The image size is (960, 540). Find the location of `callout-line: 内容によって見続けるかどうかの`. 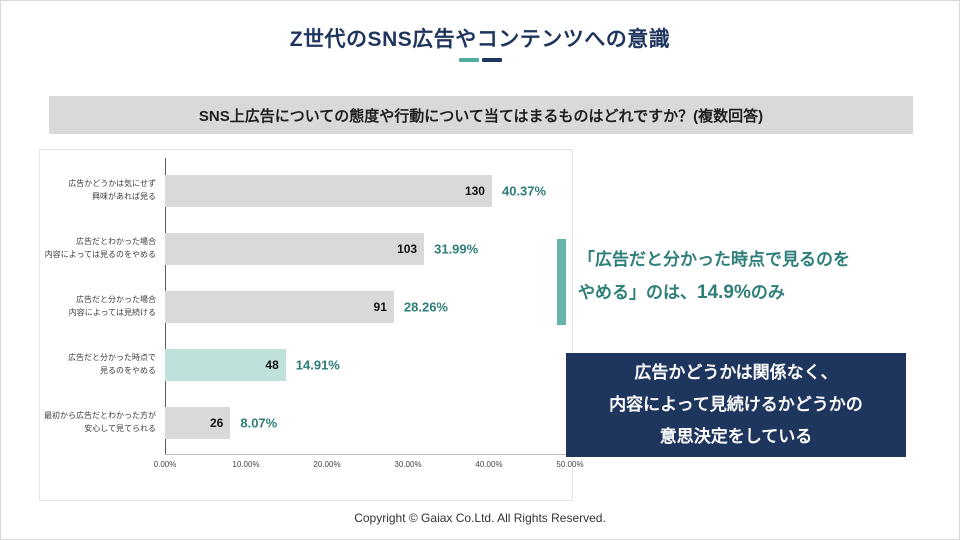

callout-line: 内容によって見続けるかどうかの is located at coordinates (736, 404).